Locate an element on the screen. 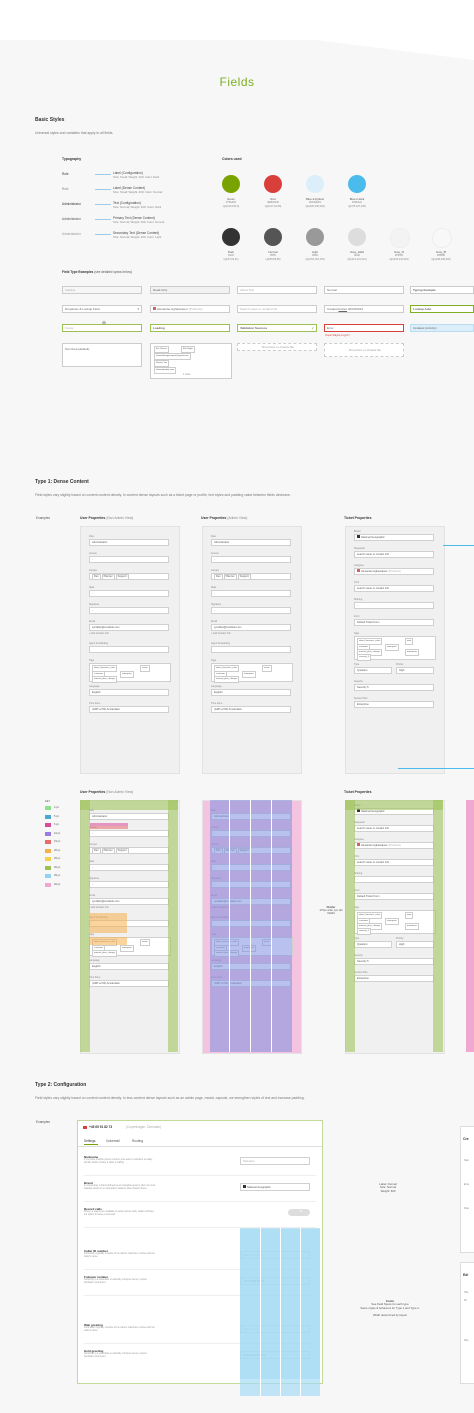  user-chip: Eric Bascia is located at coordinates (161, 349).